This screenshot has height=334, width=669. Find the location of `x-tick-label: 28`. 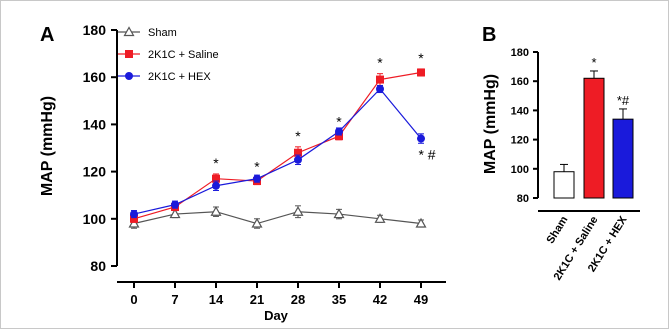

x-tick-label: 28 is located at coordinates (298, 299).